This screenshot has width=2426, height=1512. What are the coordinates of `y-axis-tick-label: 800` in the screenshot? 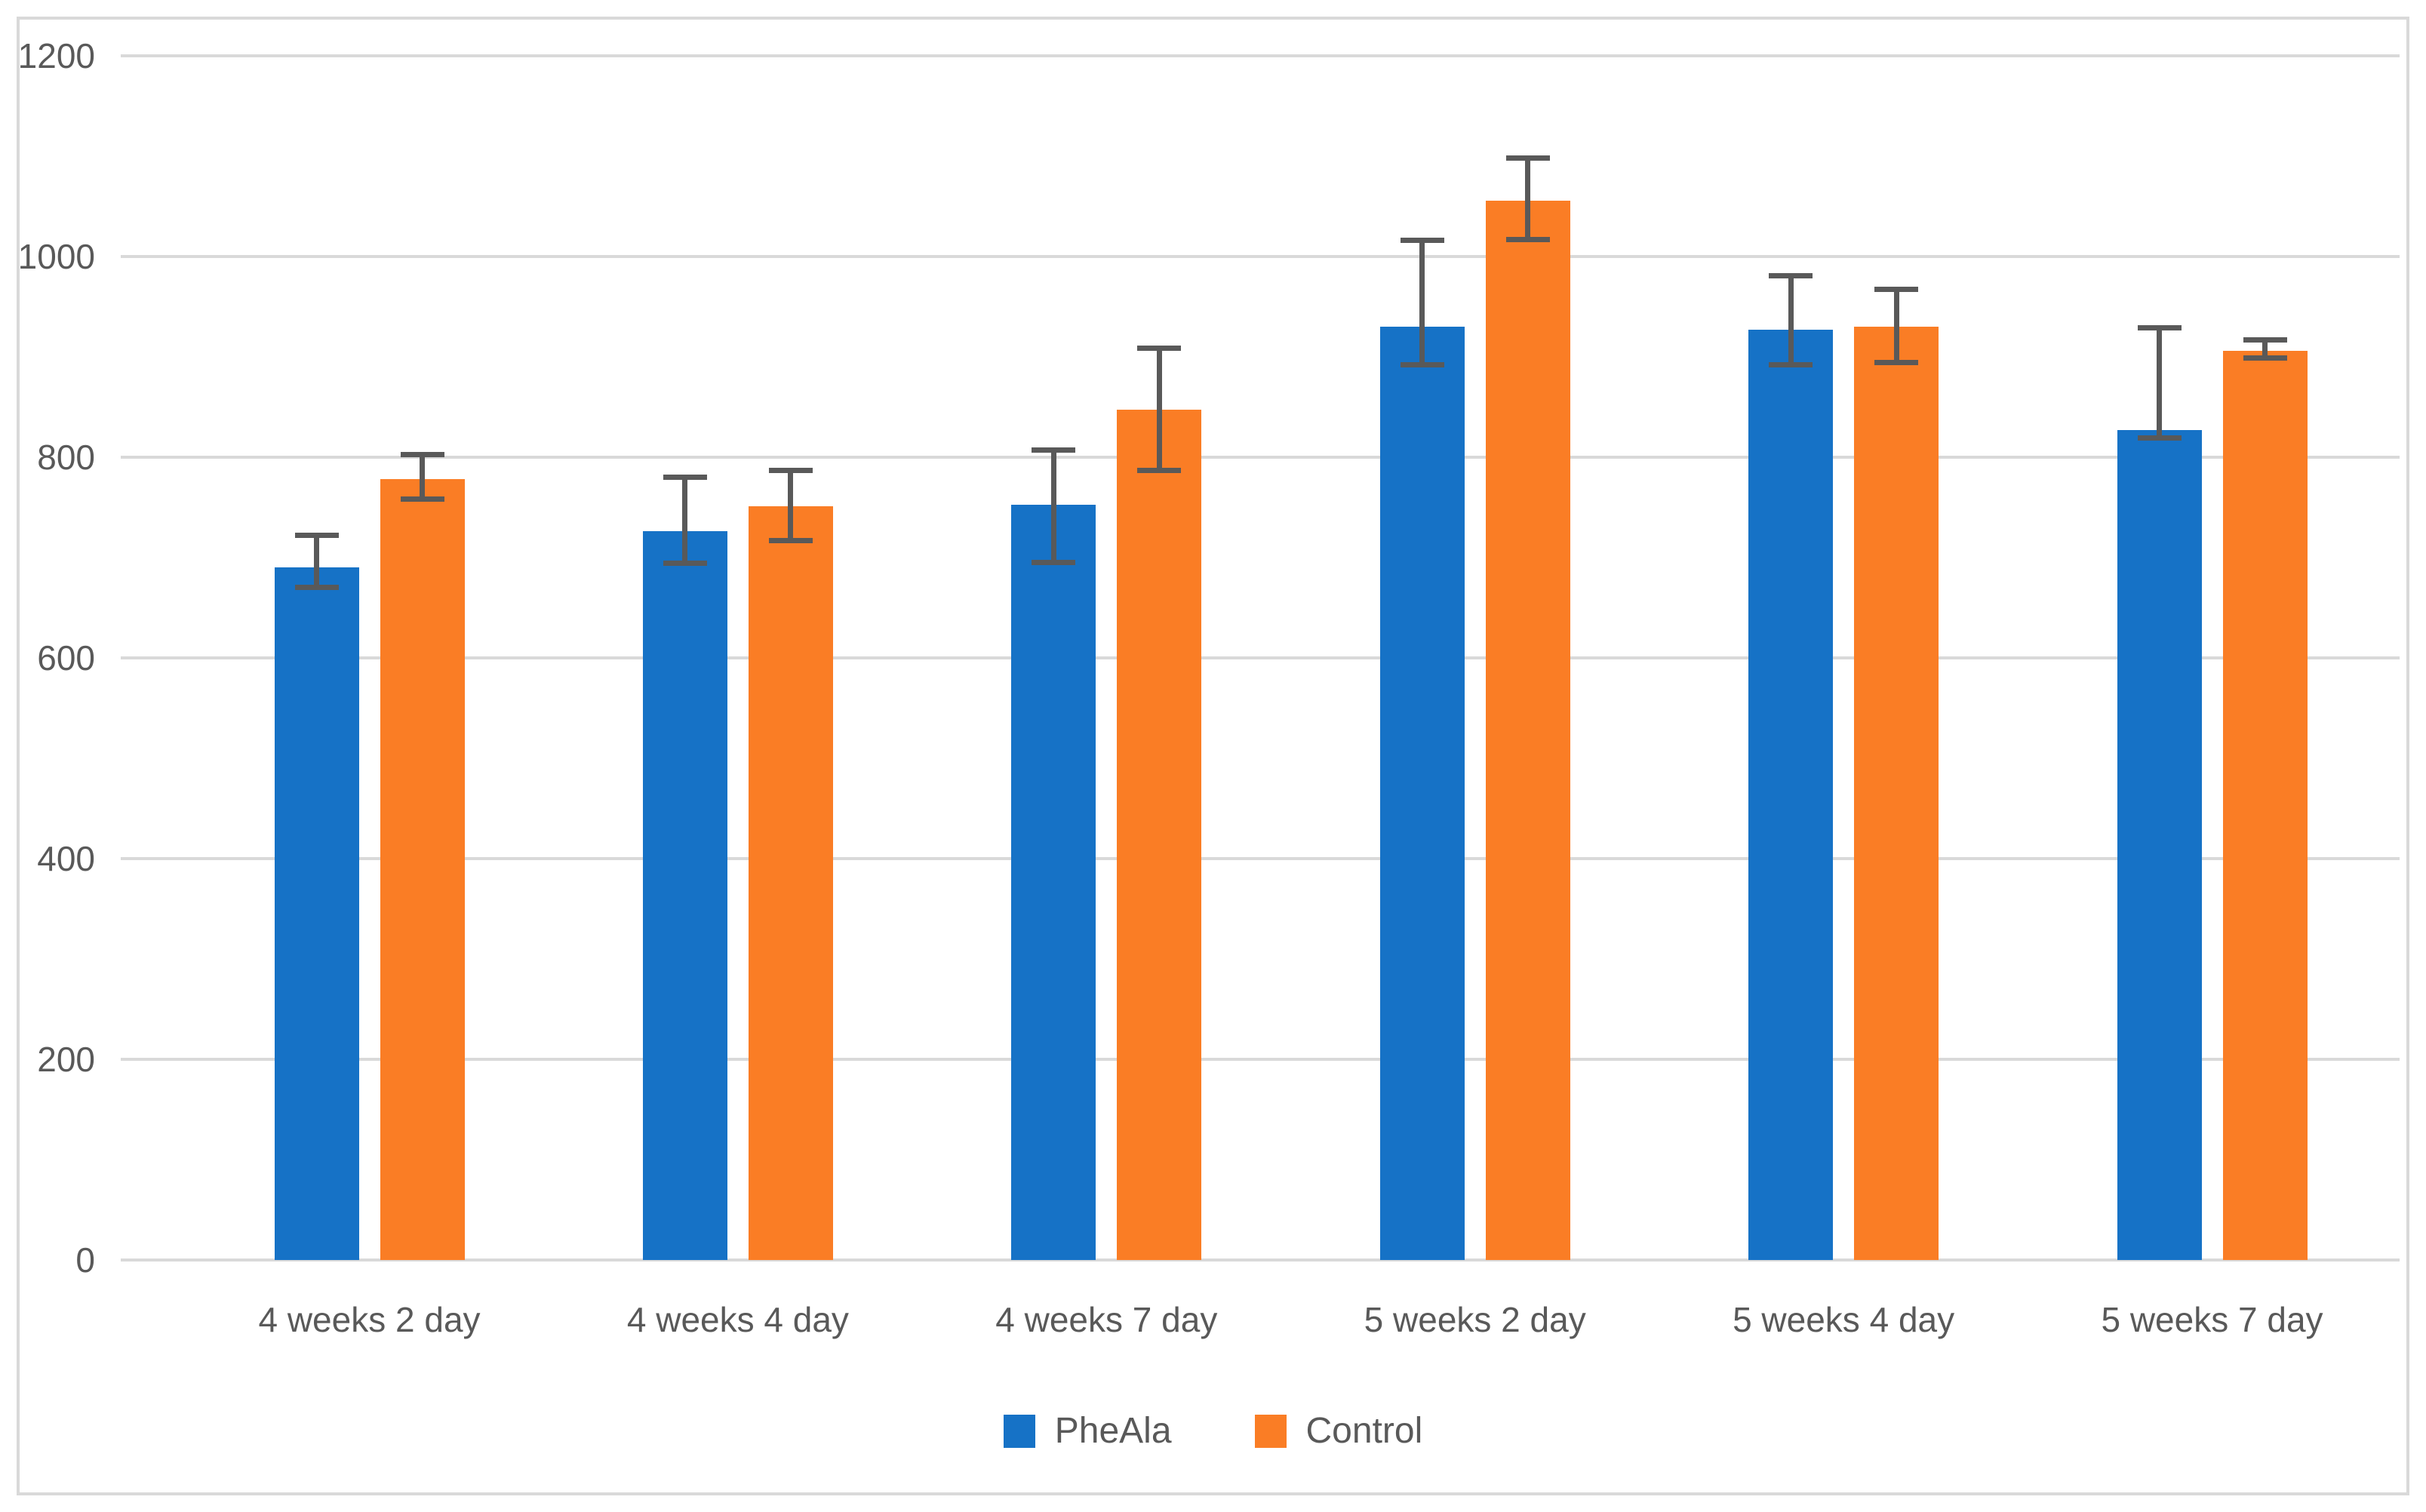 It's located at (66, 457).